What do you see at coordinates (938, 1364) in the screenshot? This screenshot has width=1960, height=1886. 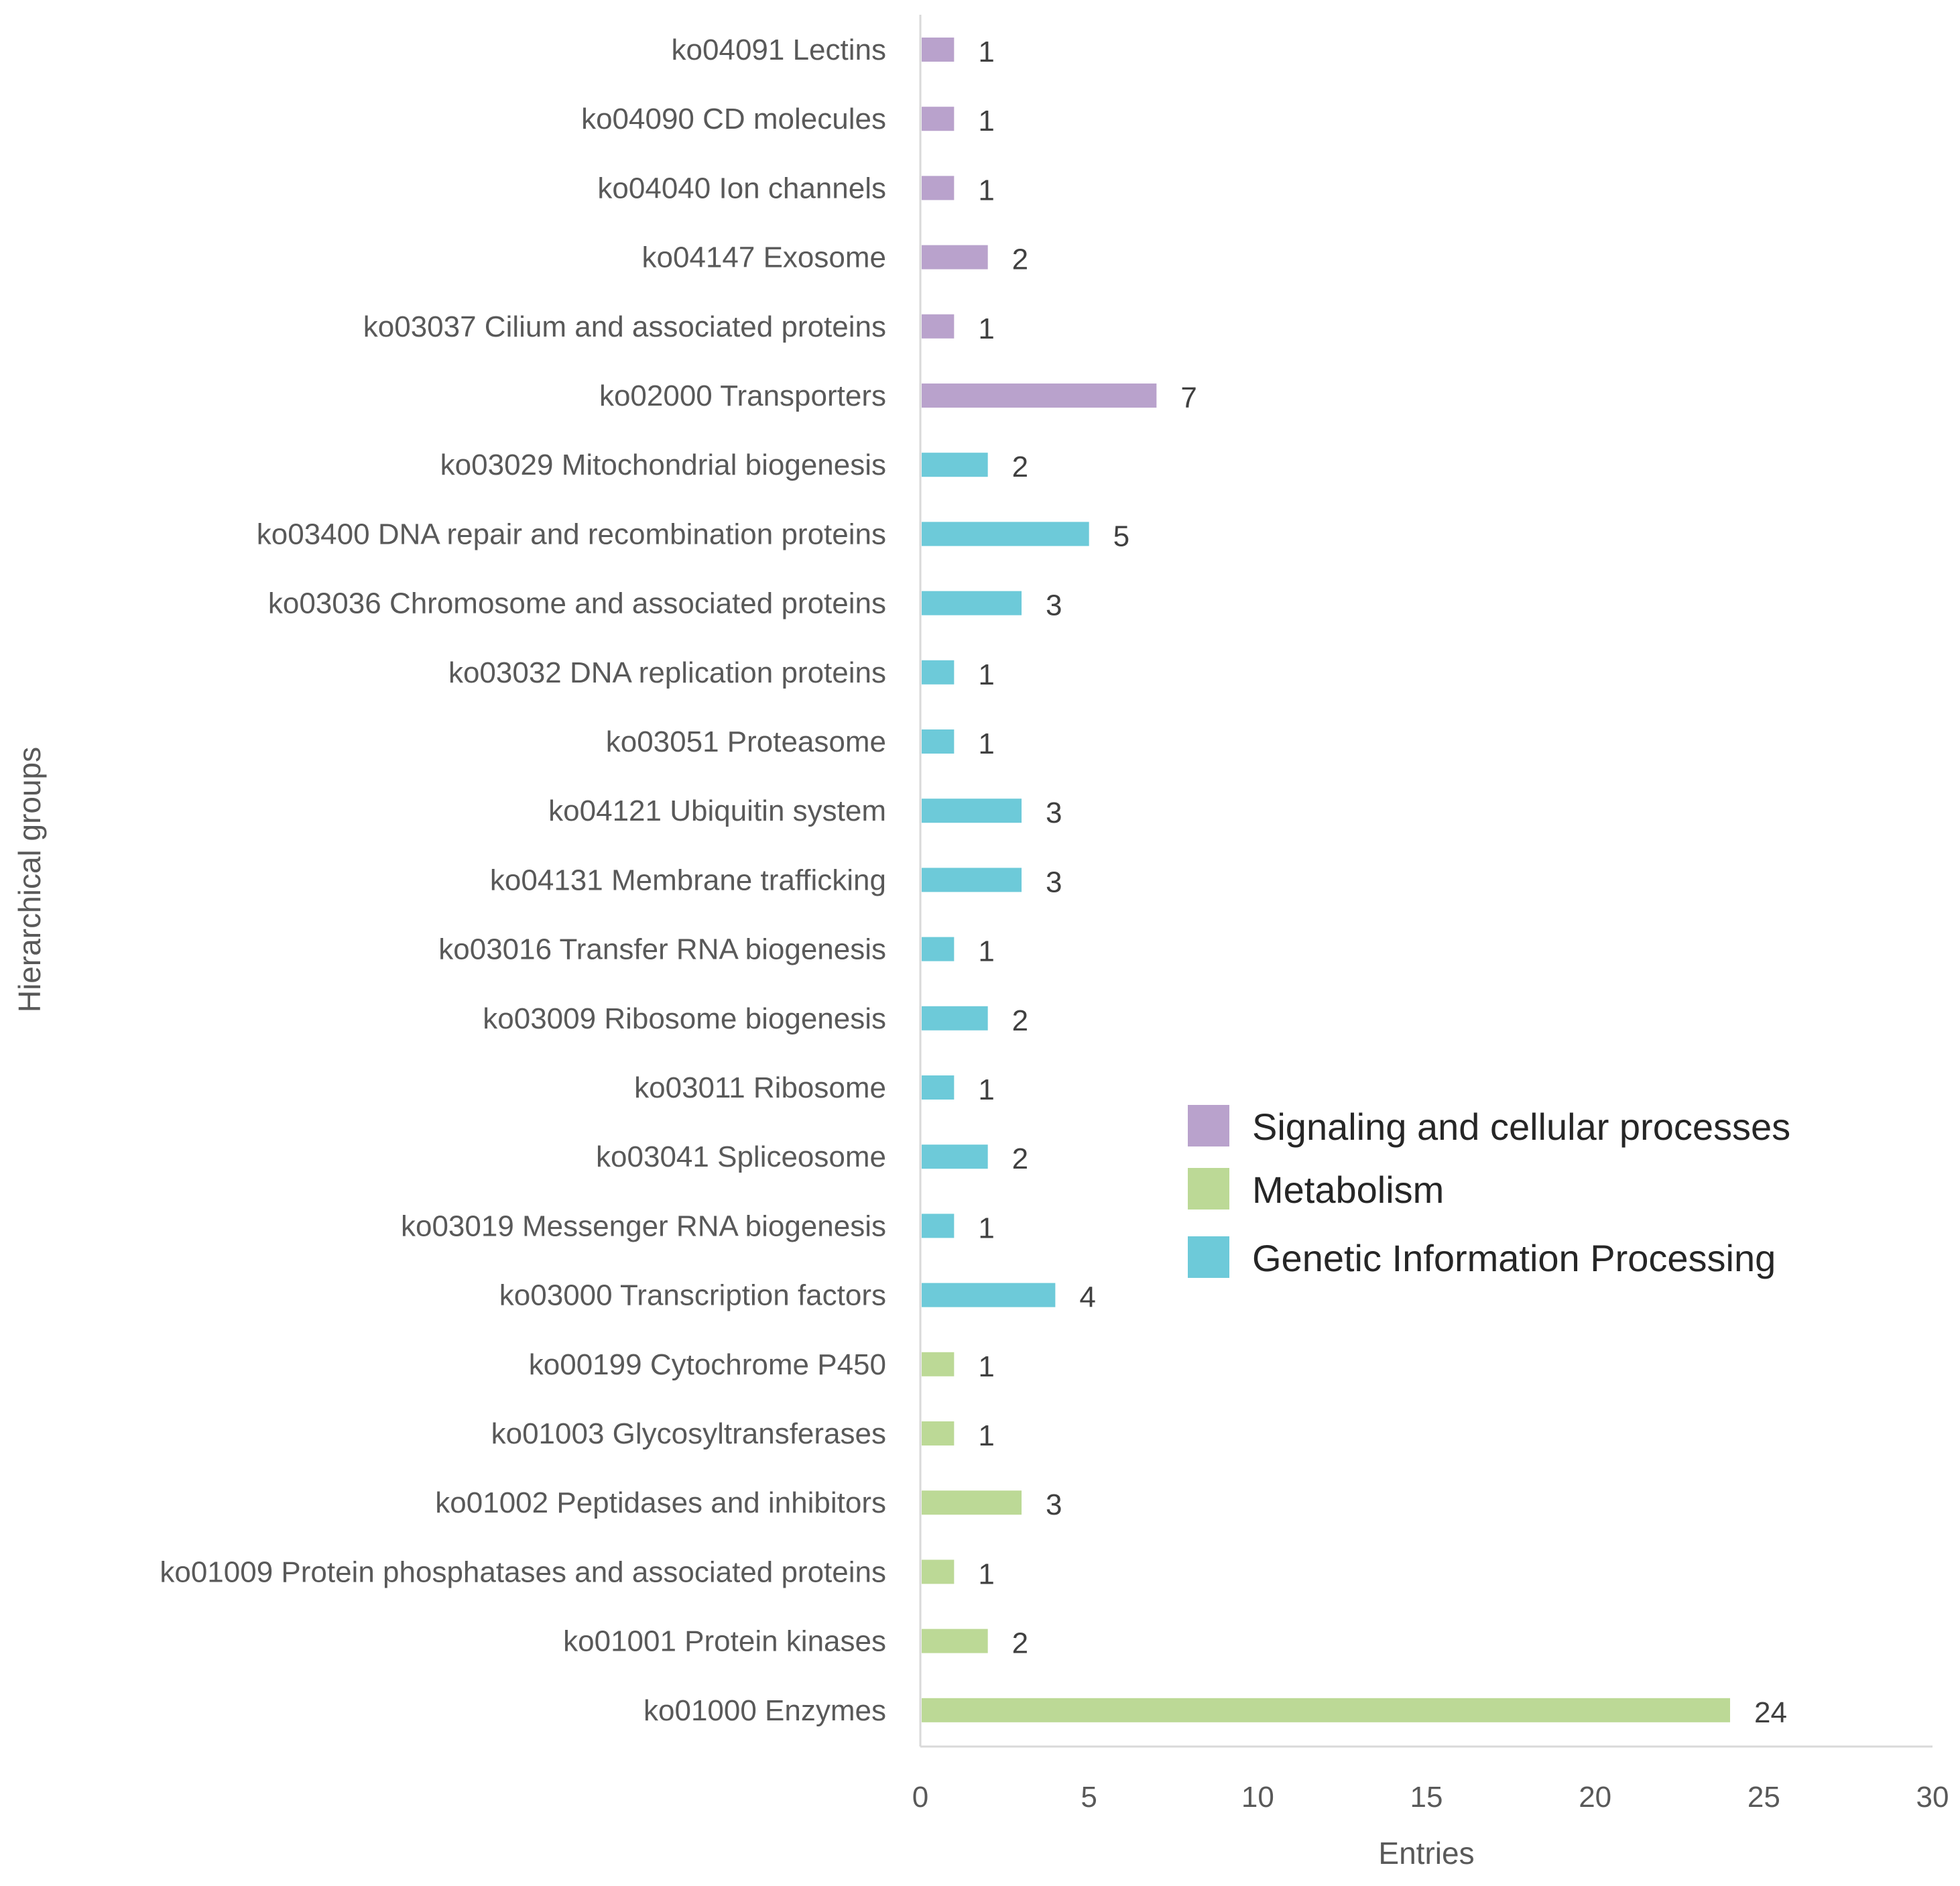 I see `bar-ko00199` at bounding box center [938, 1364].